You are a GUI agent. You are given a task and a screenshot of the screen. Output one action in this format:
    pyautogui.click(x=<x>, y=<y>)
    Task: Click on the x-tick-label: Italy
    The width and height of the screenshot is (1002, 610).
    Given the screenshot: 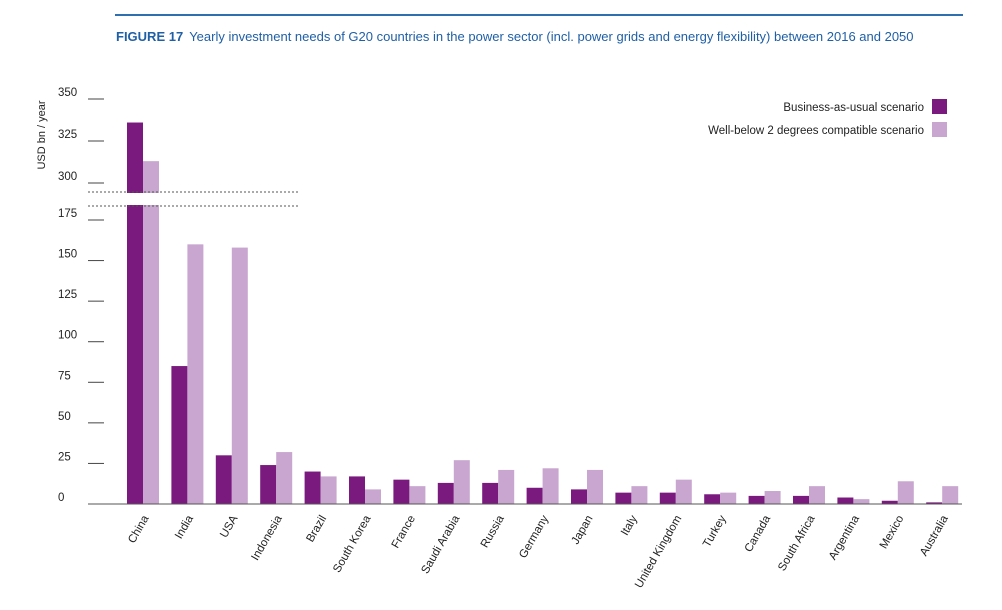 What is the action you would take?
    pyautogui.click(x=629, y=525)
    